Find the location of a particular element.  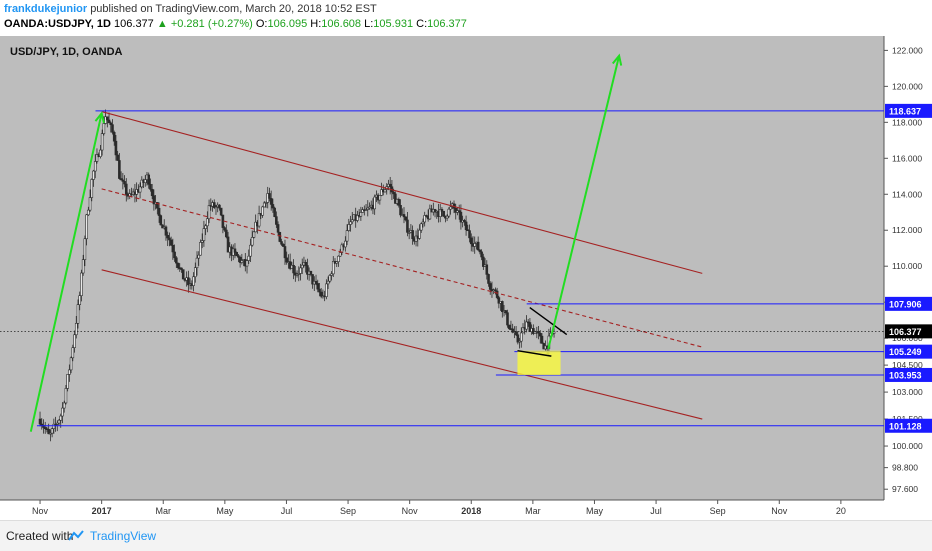

wedge-lower-line is located at coordinates (534, 353).